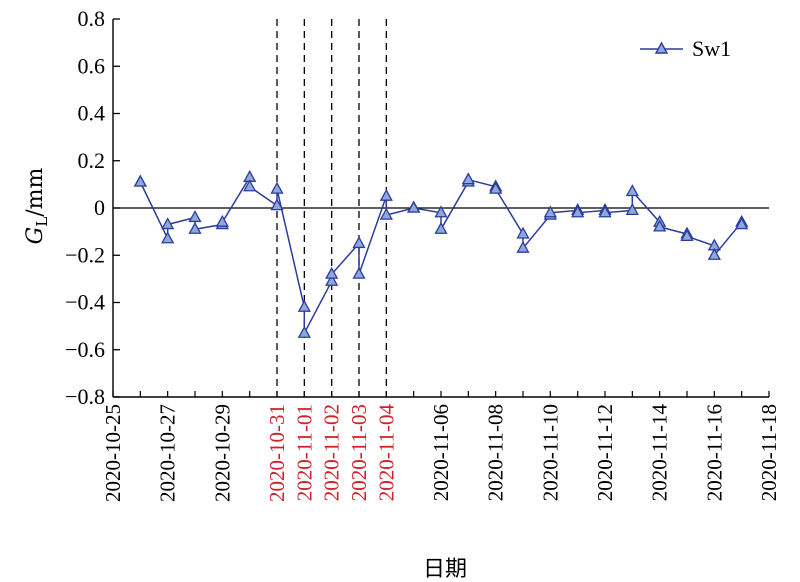 This screenshot has height=582, width=800. What do you see at coordinates (359, 452) in the screenshot?
I see `x-tick-label-2020-11-03: 2020-11-03` at bounding box center [359, 452].